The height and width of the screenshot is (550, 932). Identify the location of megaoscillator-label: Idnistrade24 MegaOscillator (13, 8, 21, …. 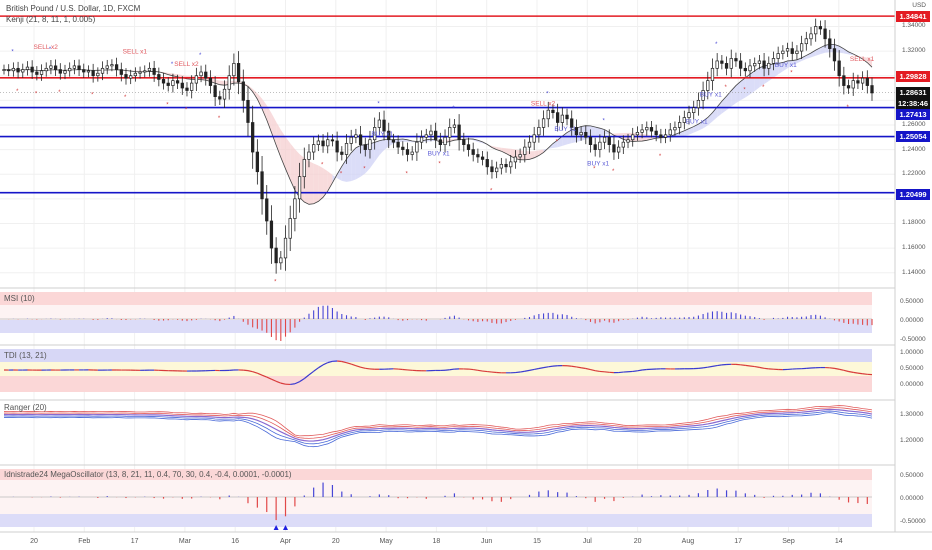
(148, 474).